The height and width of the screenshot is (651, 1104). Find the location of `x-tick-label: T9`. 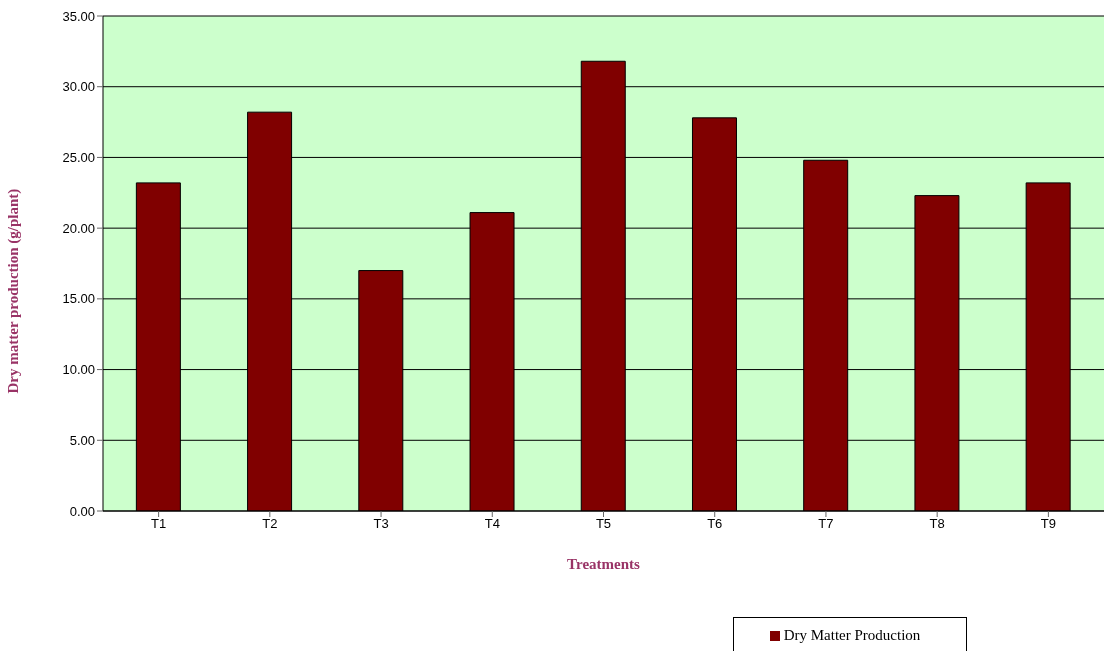

x-tick-label: T9 is located at coordinates (1048, 524).